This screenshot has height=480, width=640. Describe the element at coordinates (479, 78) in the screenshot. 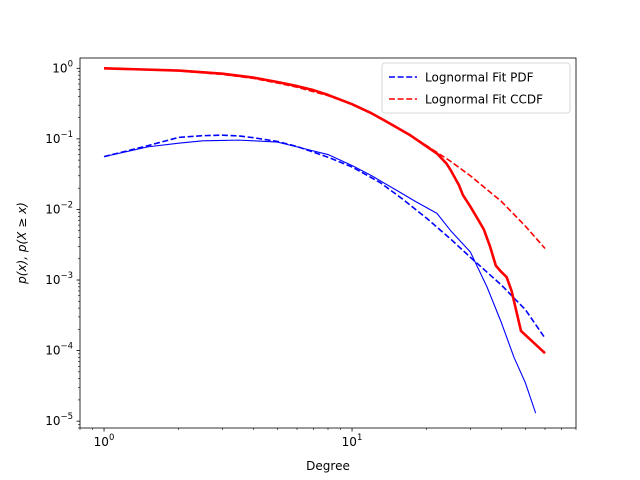

I see `legend-label: Lognormal Fit PDF` at that location.